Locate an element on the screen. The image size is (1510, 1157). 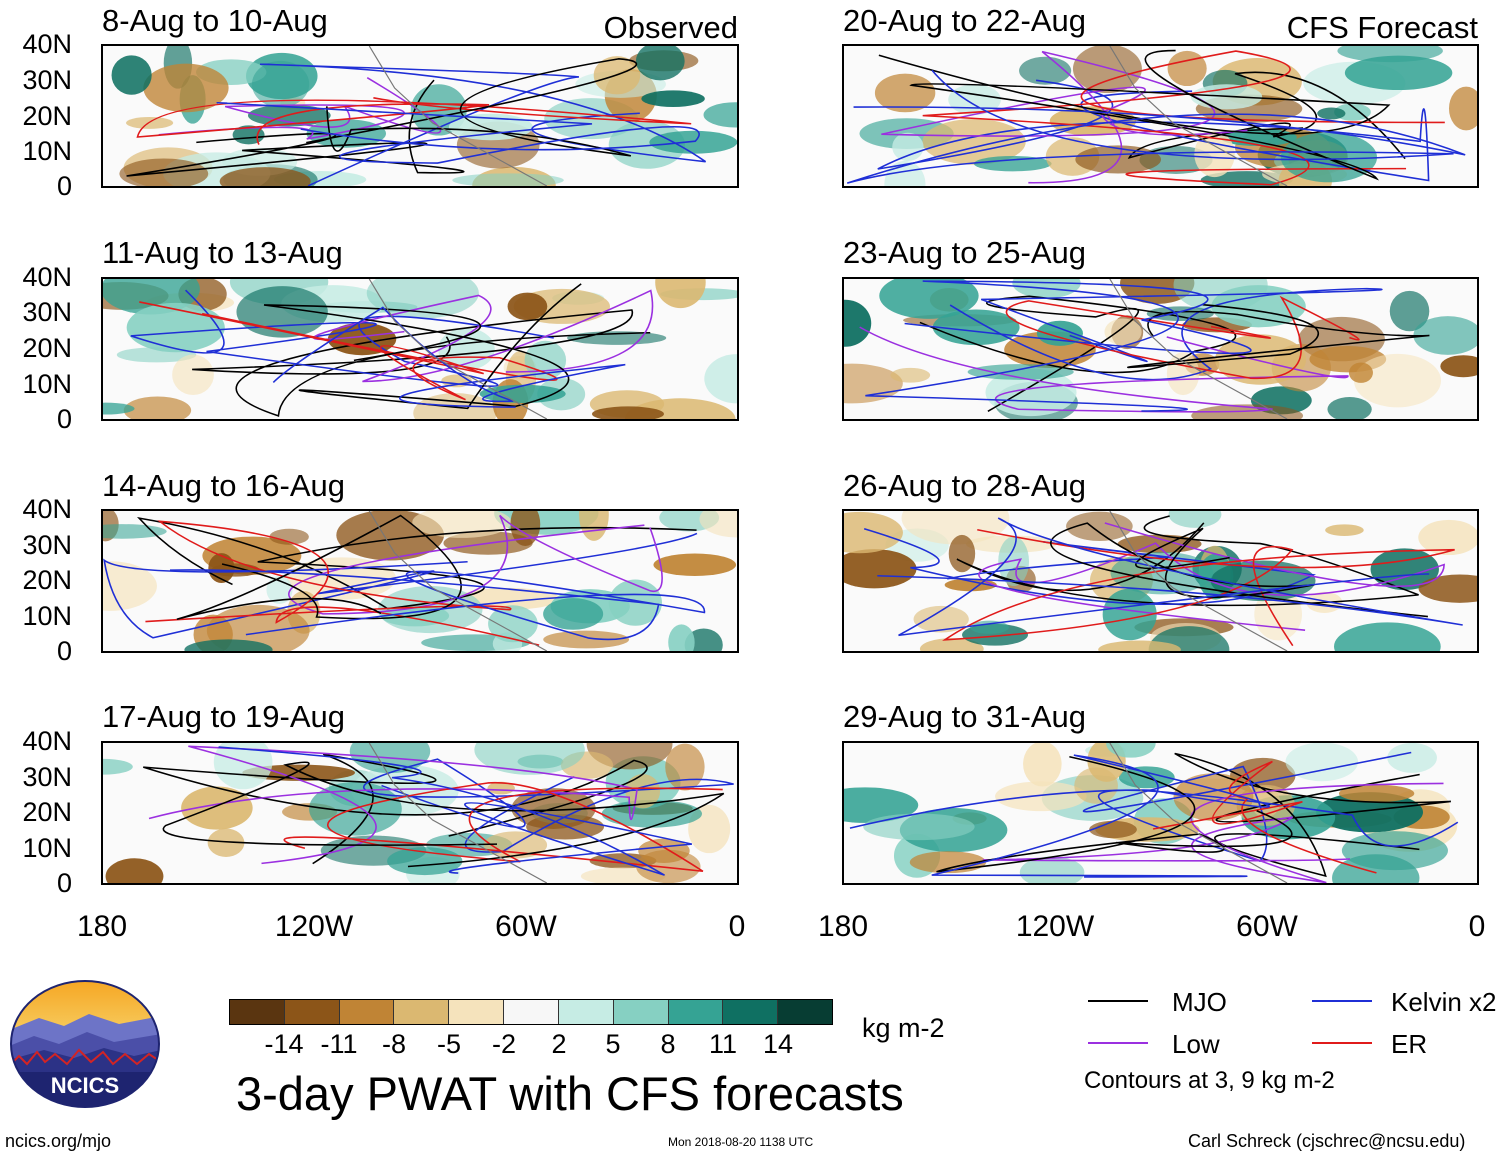
panel-title: 26-Aug to 28-Aug is located at coordinates (965, 485).